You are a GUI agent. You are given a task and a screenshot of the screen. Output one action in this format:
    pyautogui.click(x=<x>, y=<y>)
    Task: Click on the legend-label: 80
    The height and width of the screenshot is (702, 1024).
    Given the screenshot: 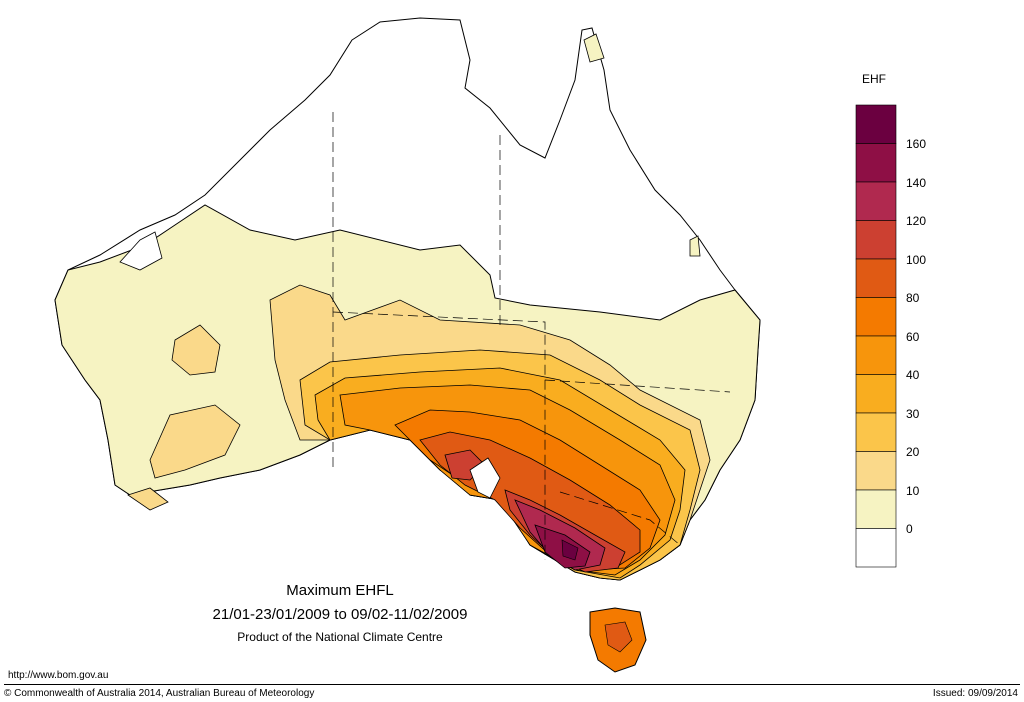 What is the action you would take?
    pyautogui.click(x=913, y=298)
    